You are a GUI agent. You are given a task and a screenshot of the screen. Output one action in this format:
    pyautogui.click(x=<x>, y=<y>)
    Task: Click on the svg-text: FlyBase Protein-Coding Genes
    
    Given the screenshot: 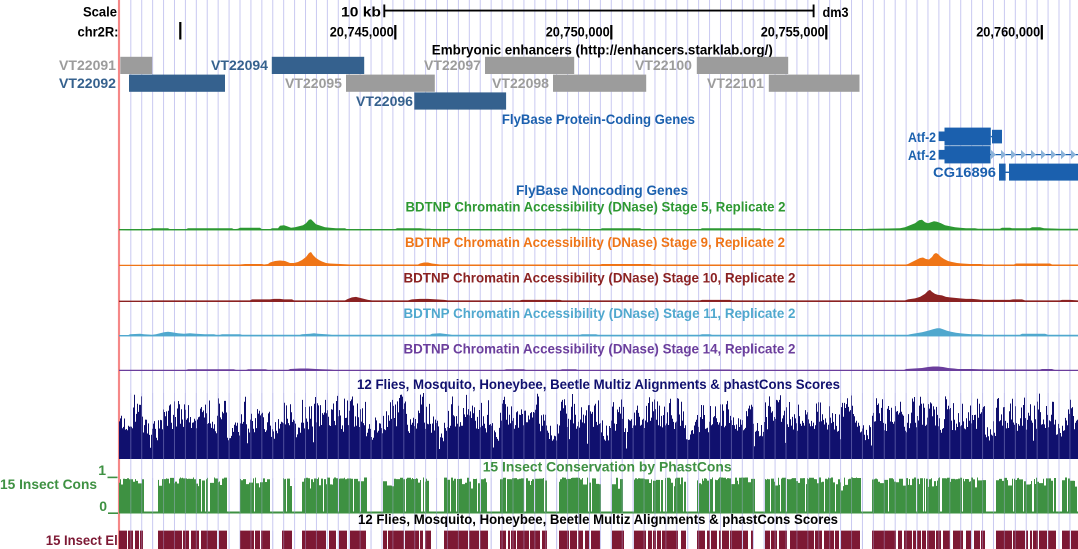 What is the action you would take?
    pyautogui.click(x=598, y=119)
    